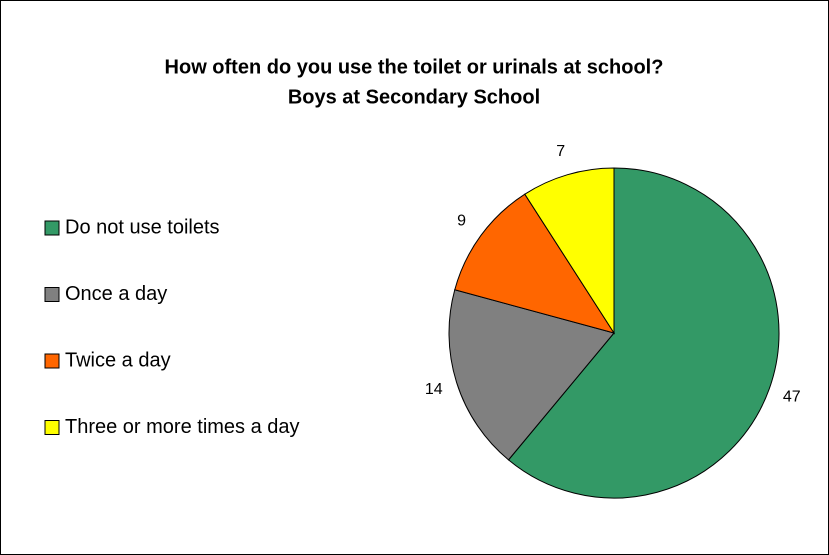 This screenshot has width=829, height=555. Describe the element at coordinates (116, 294) in the screenshot. I see `legend-label: Once a day` at that location.